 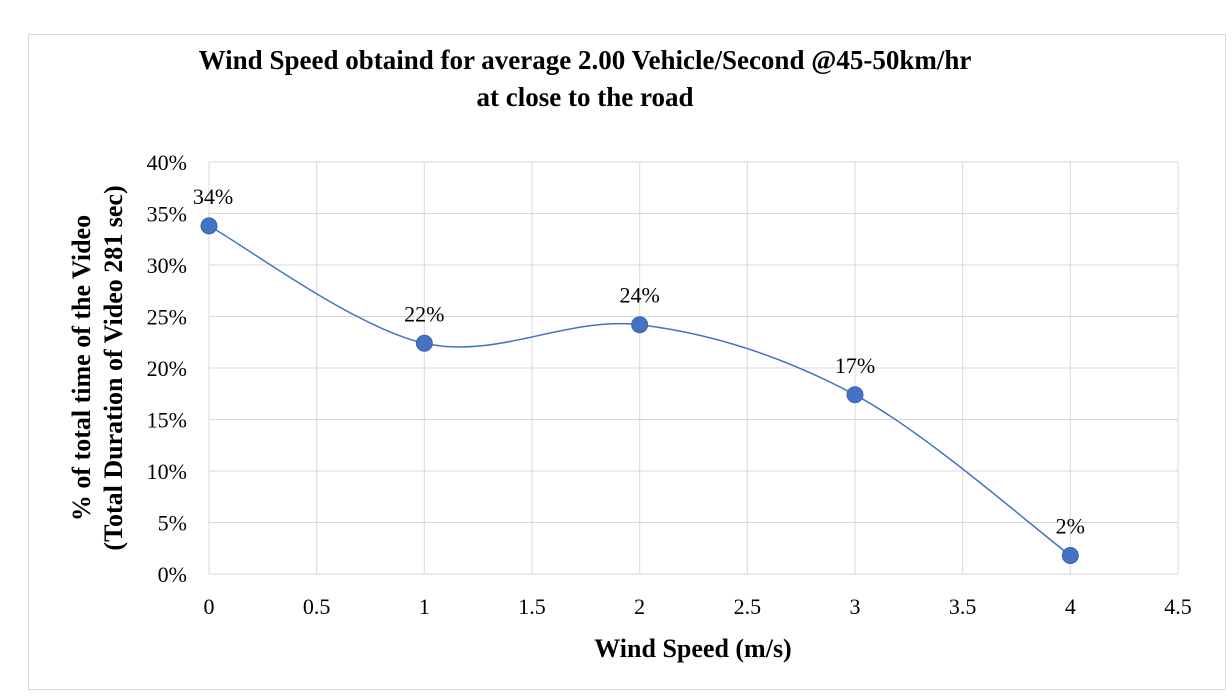 What do you see at coordinates (167, 162) in the screenshot?
I see `y-tick-label: 40%` at bounding box center [167, 162].